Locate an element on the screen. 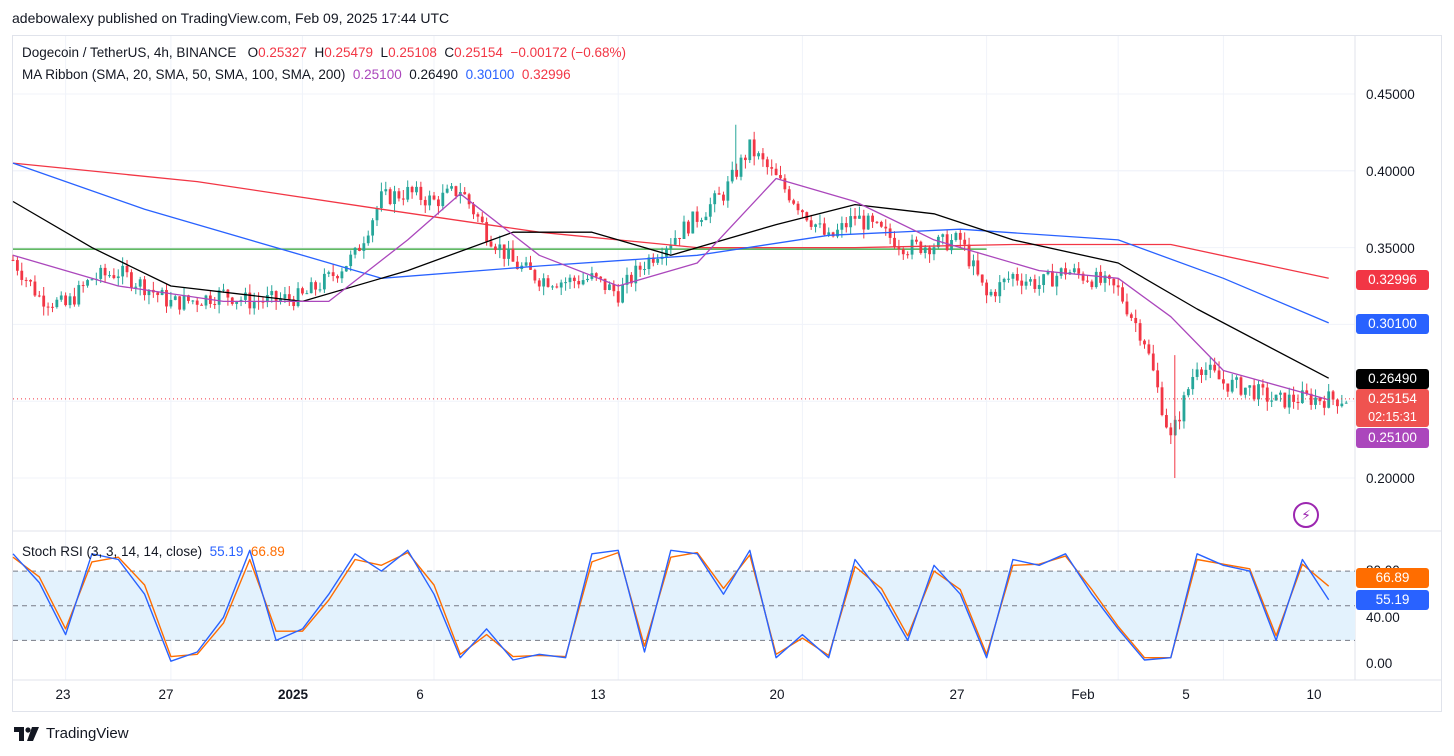 Image resolution: width=1454 pixels, height=756 pixels. x-tick: 23 is located at coordinates (63, 694).